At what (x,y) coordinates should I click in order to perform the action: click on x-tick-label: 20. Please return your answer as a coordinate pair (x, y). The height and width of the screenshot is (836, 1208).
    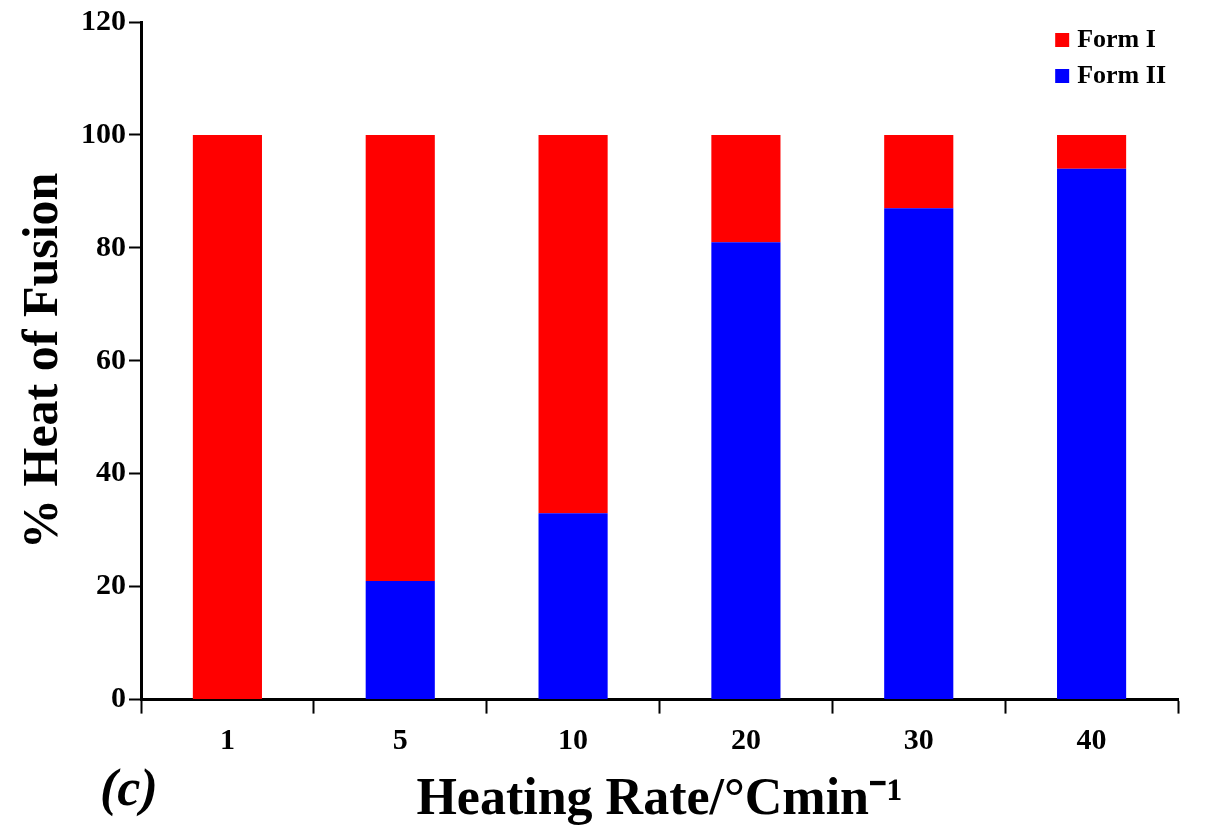
    Looking at the image, I should click on (745, 739).